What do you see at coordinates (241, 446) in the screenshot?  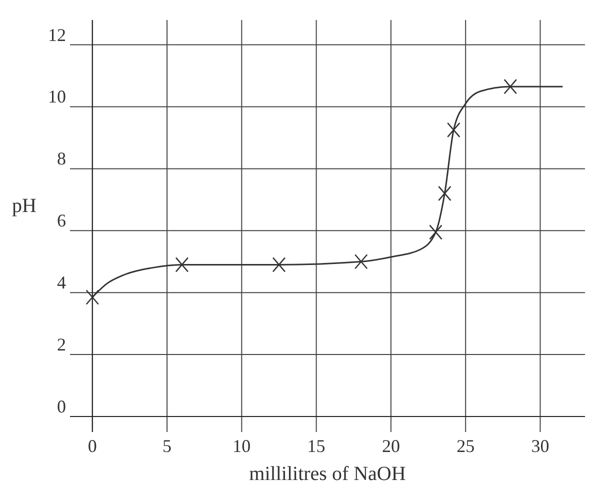 I see `x-tick-label: 10` at bounding box center [241, 446].